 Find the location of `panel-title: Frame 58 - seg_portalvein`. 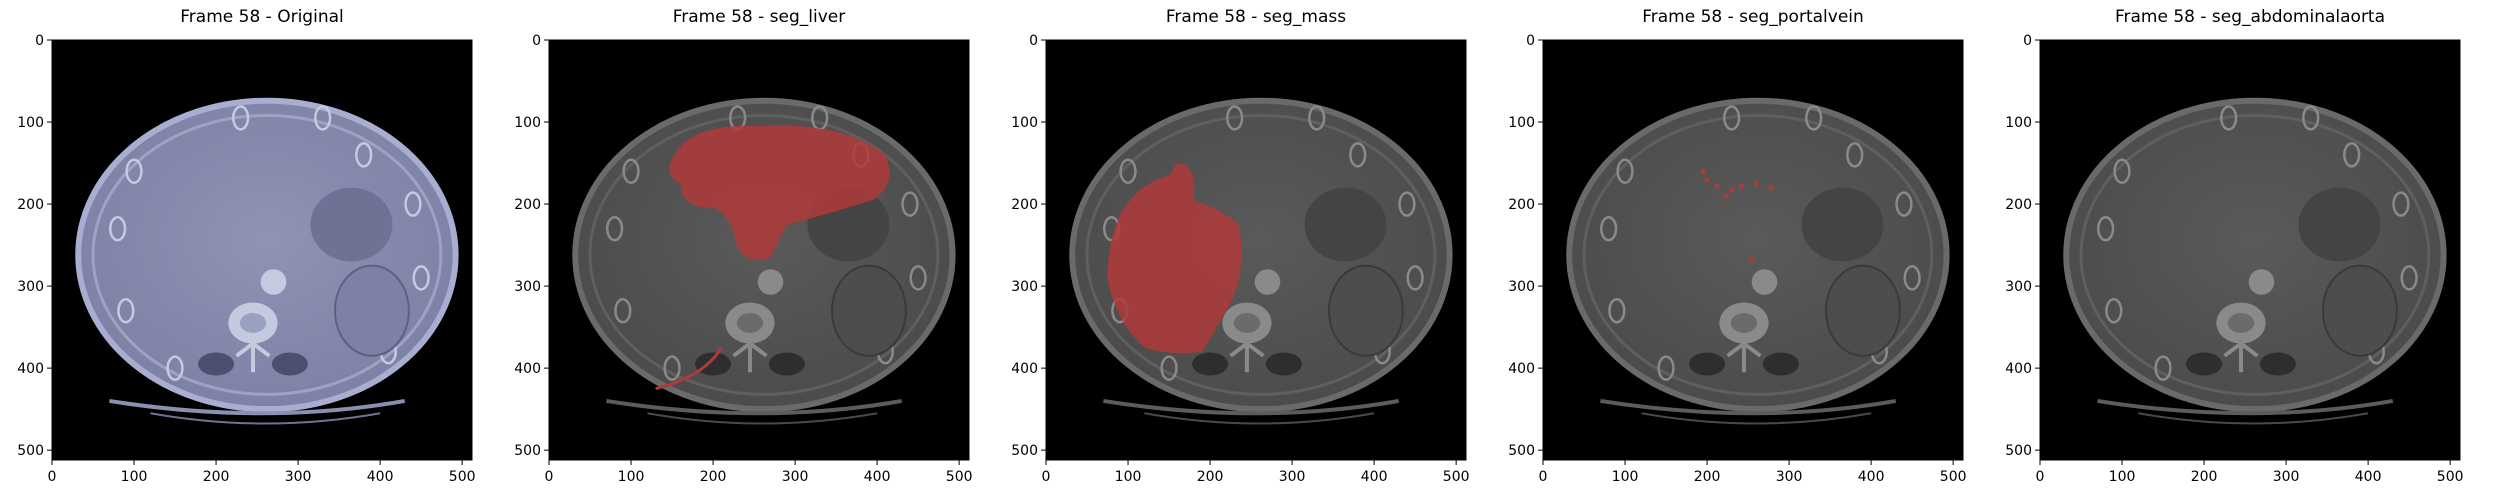

panel-title: Frame 58 - seg_portalvein is located at coordinates (1753, 17).